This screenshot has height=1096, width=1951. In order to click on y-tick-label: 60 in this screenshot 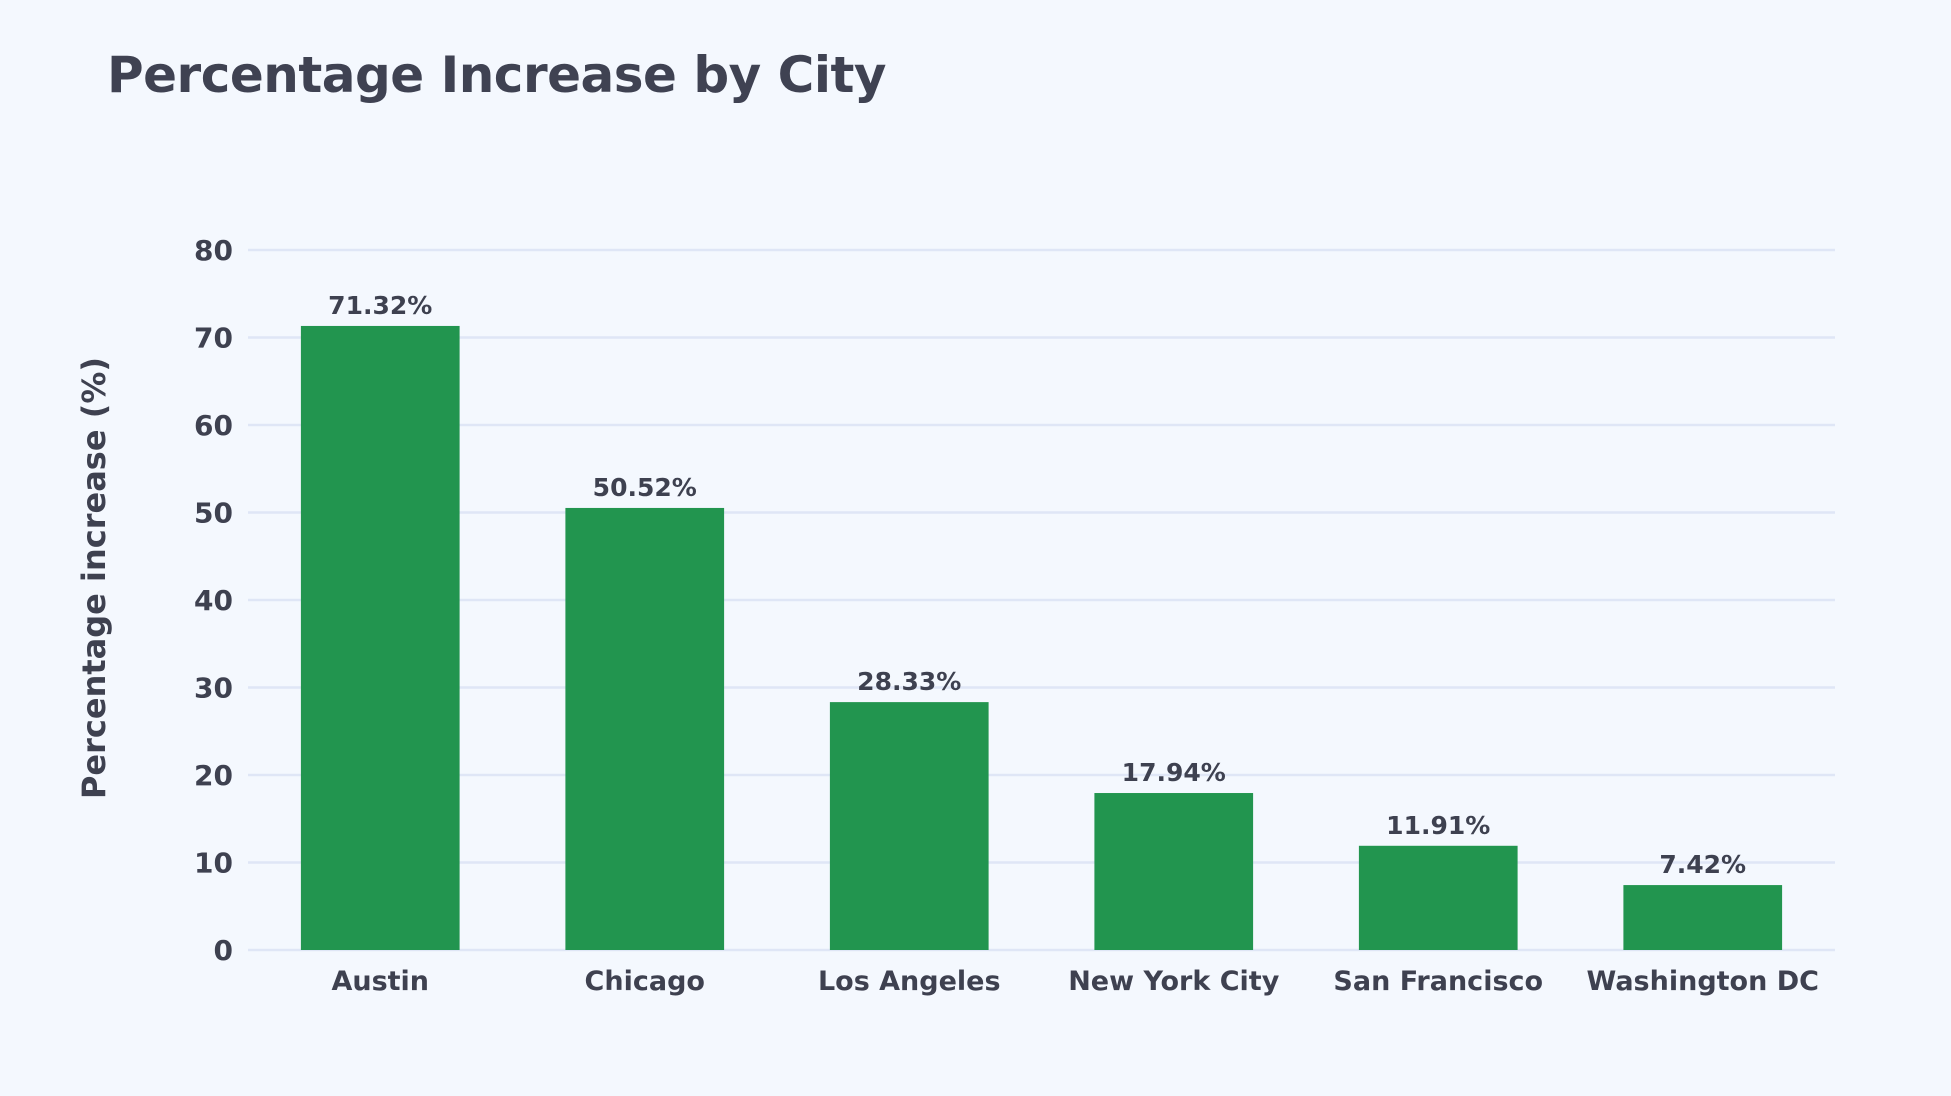, I will do `click(213, 425)`.